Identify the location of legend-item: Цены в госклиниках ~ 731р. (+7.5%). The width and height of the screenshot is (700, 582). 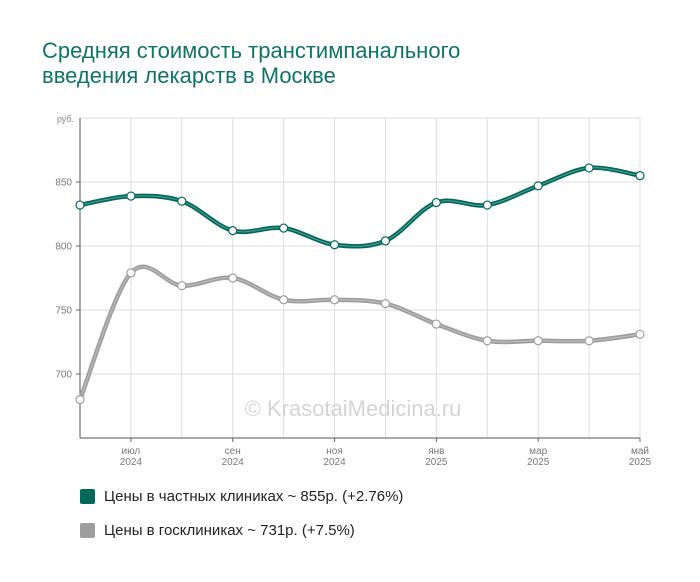
(217, 530).